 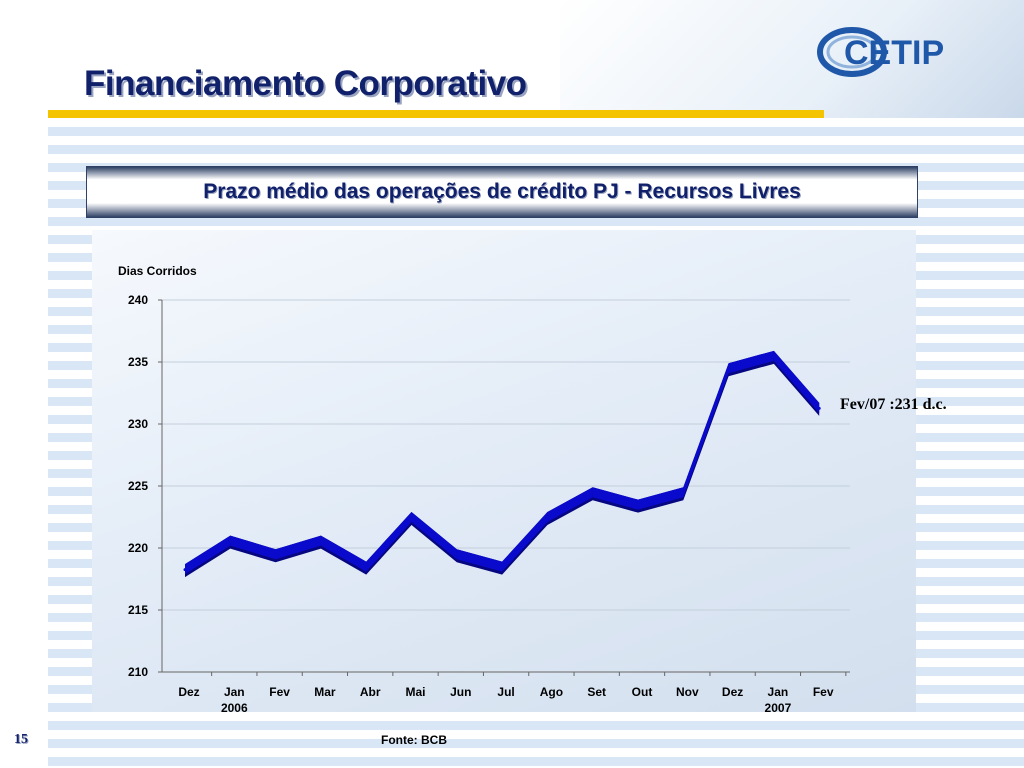 What do you see at coordinates (505, 692) in the screenshot?
I see `x-tick-label: Jul` at bounding box center [505, 692].